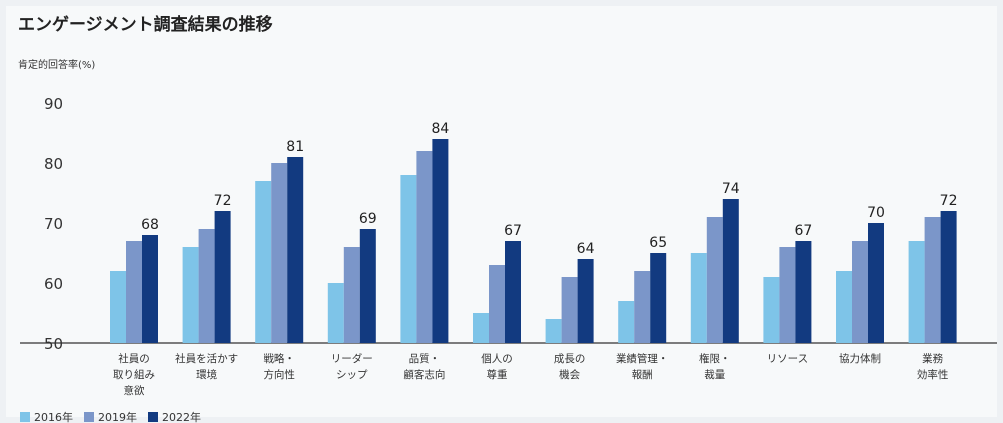 This screenshot has width=1003, height=423. Describe the element at coordinates (771, 310) in the screenshot. I see `bar-2016年-9` at that location.